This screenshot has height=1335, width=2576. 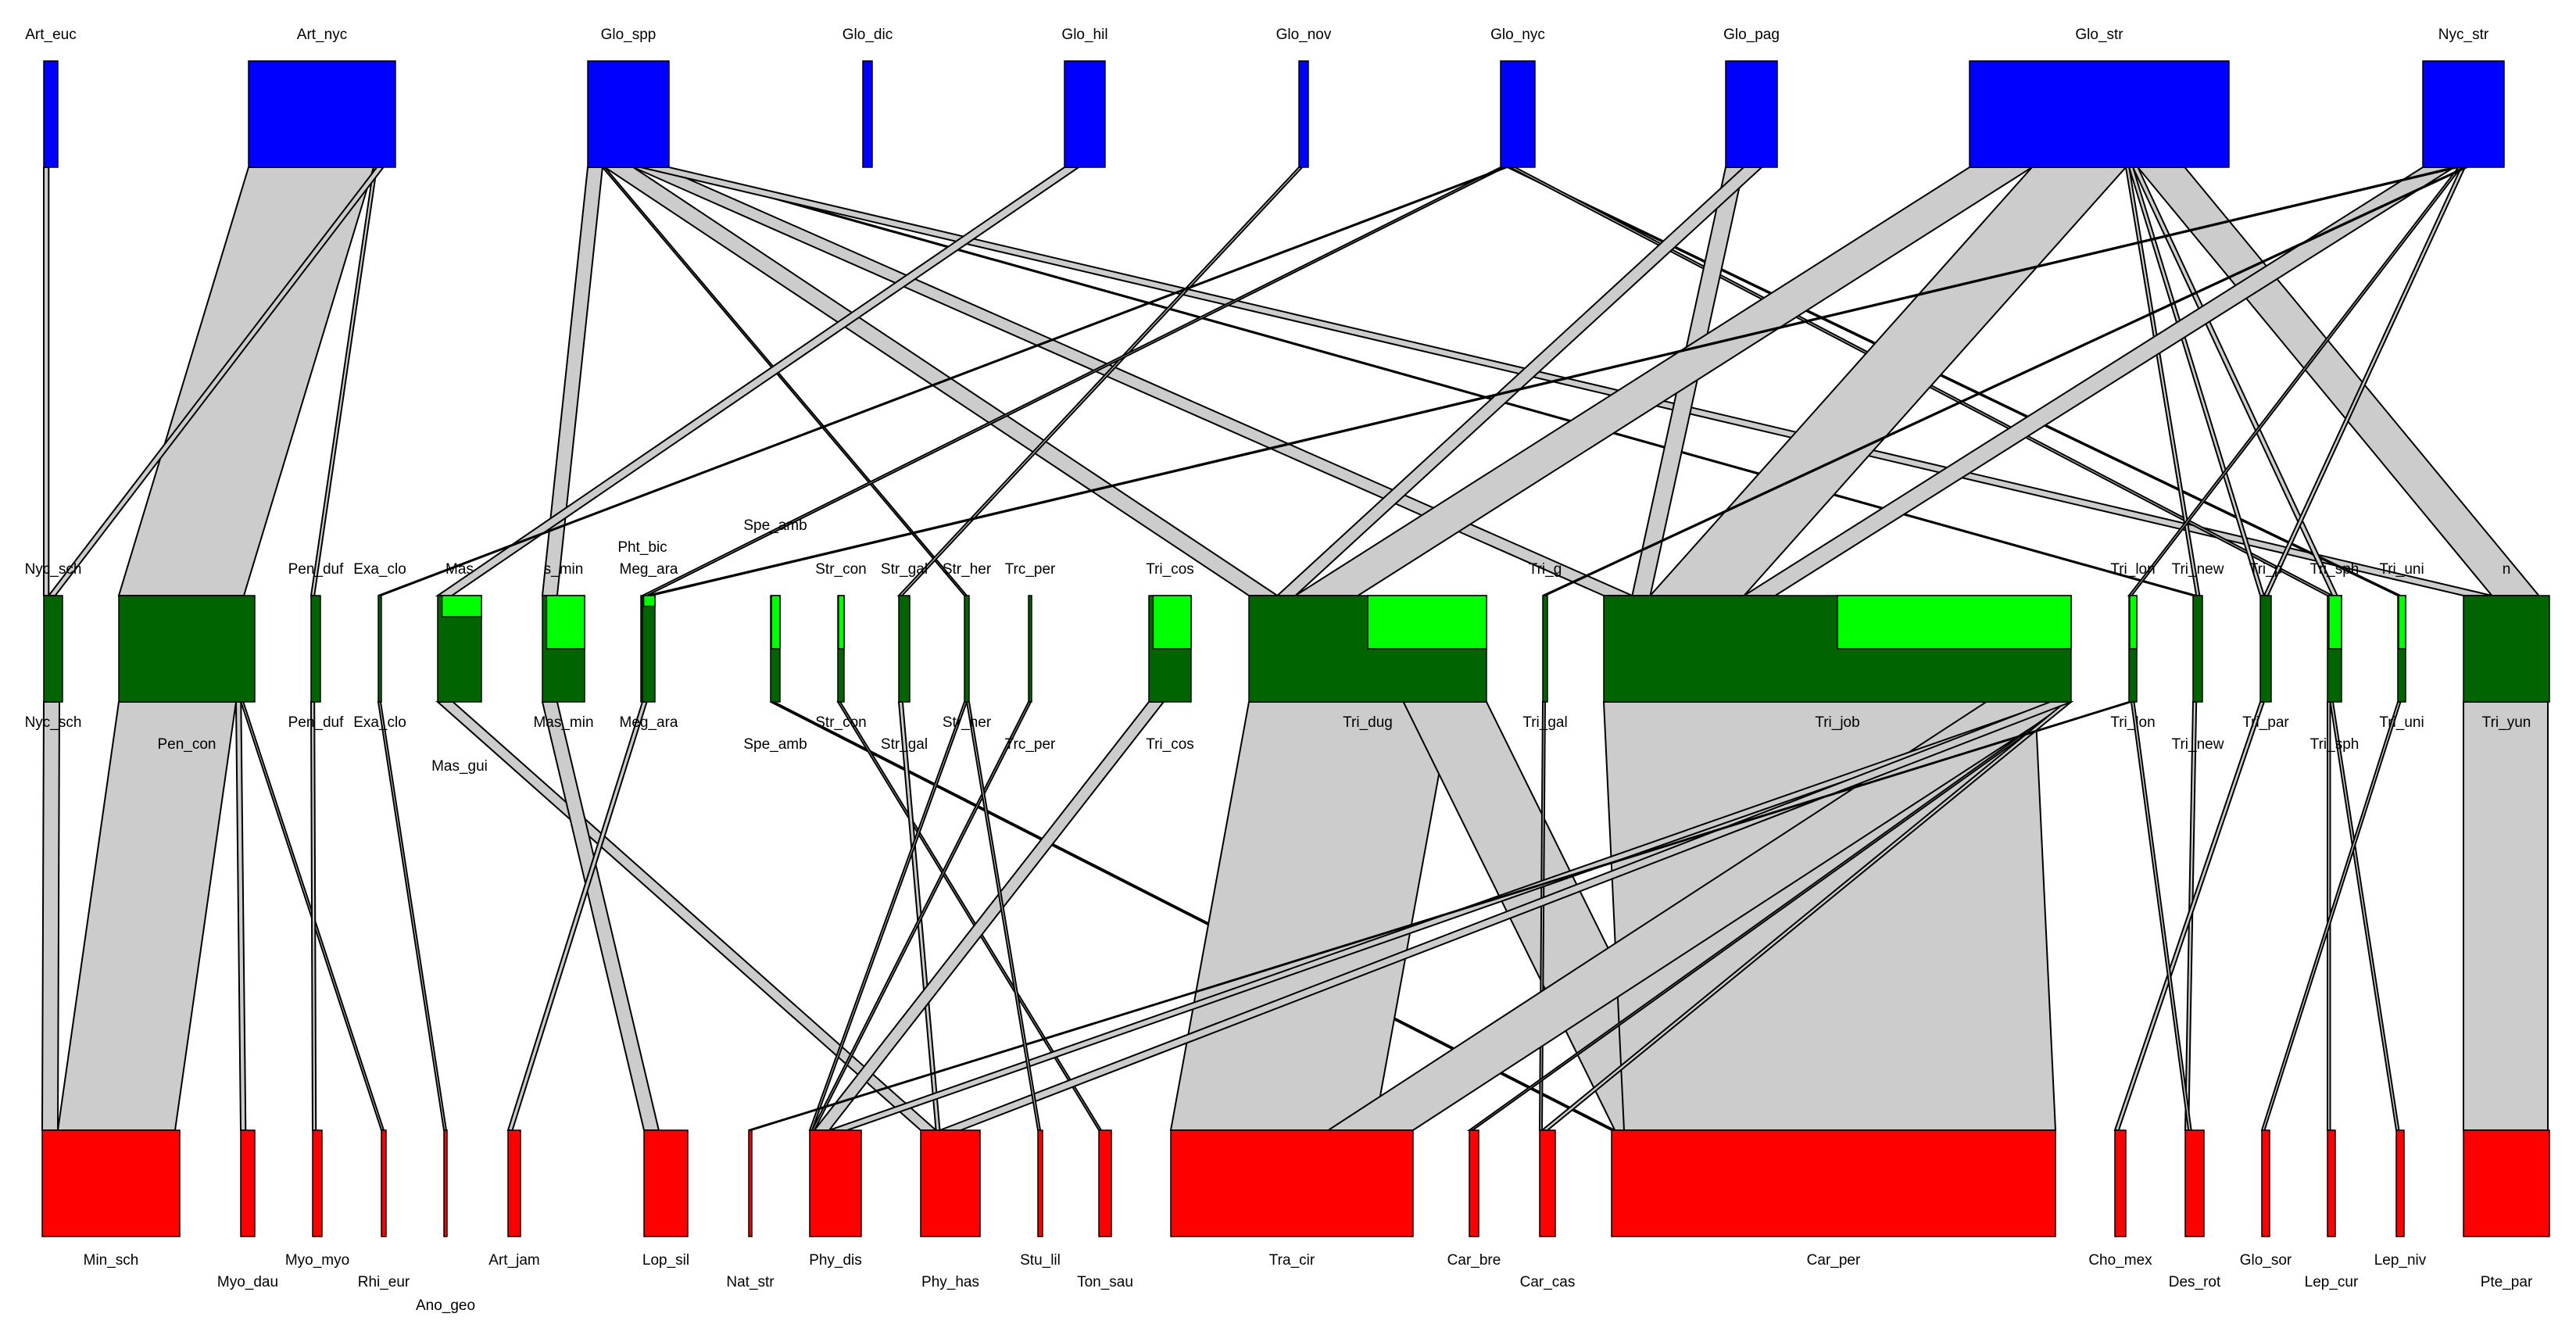 I want to click on bottom-node-Car_cas, so click(x=1547, y=1183).